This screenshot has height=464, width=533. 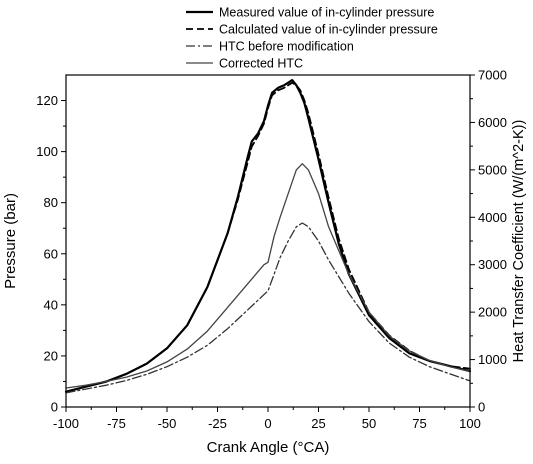 I want to click on y-axis-left: 0 20 40 60 80 100 120, so click(x=51, y=254).